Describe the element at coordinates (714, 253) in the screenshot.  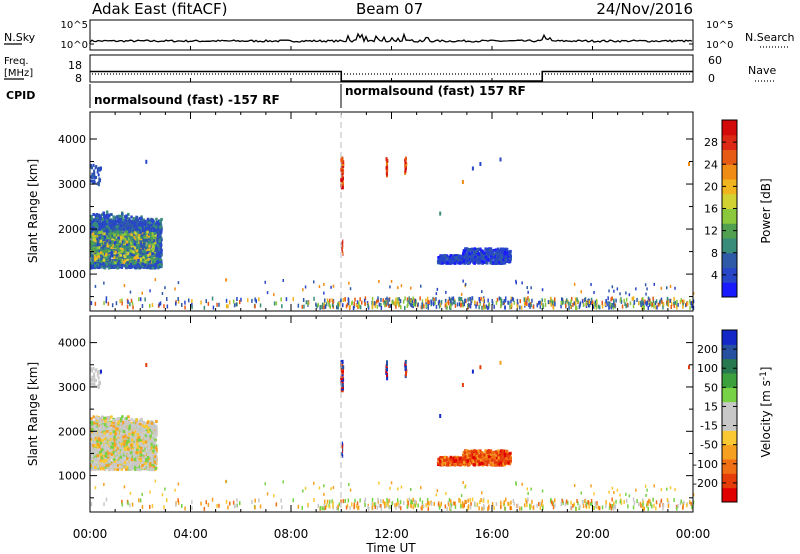
I see `colorbar-tick-label: 8` at that location.